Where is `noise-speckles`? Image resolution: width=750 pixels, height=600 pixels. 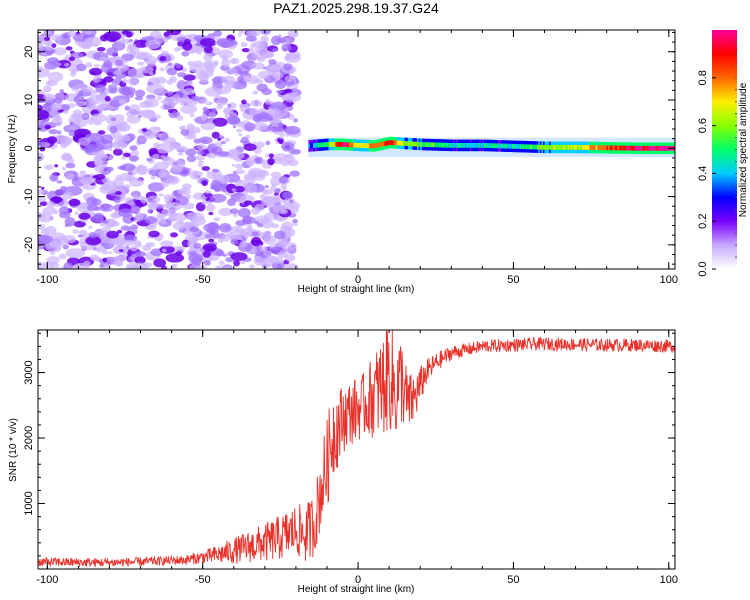 noise-speckles is located at coordinates (170, 149).